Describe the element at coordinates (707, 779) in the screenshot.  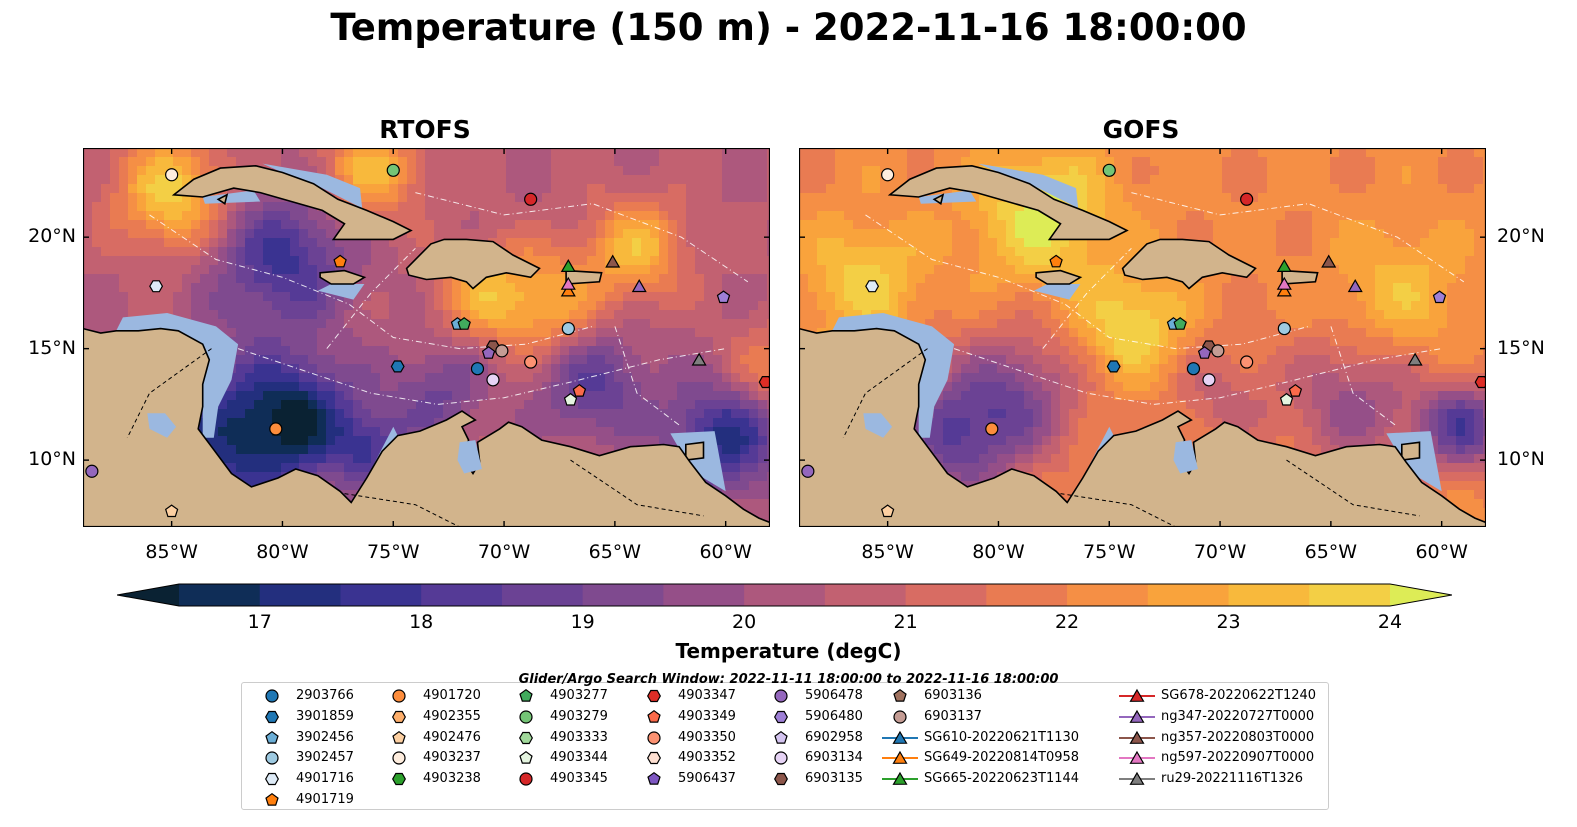
I see `legend-label: 5906437` at that location.